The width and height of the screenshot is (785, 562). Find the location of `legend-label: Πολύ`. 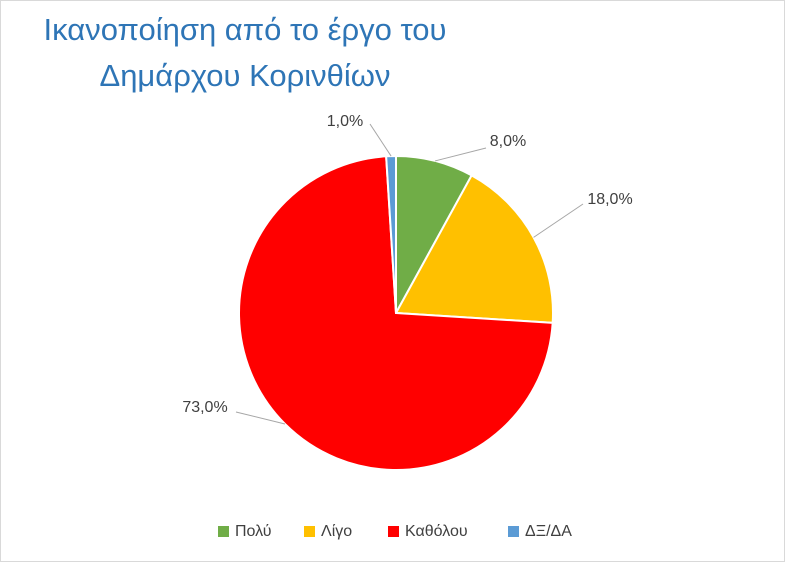

legend-label: Πολύ is located at coordinates (253, 531).